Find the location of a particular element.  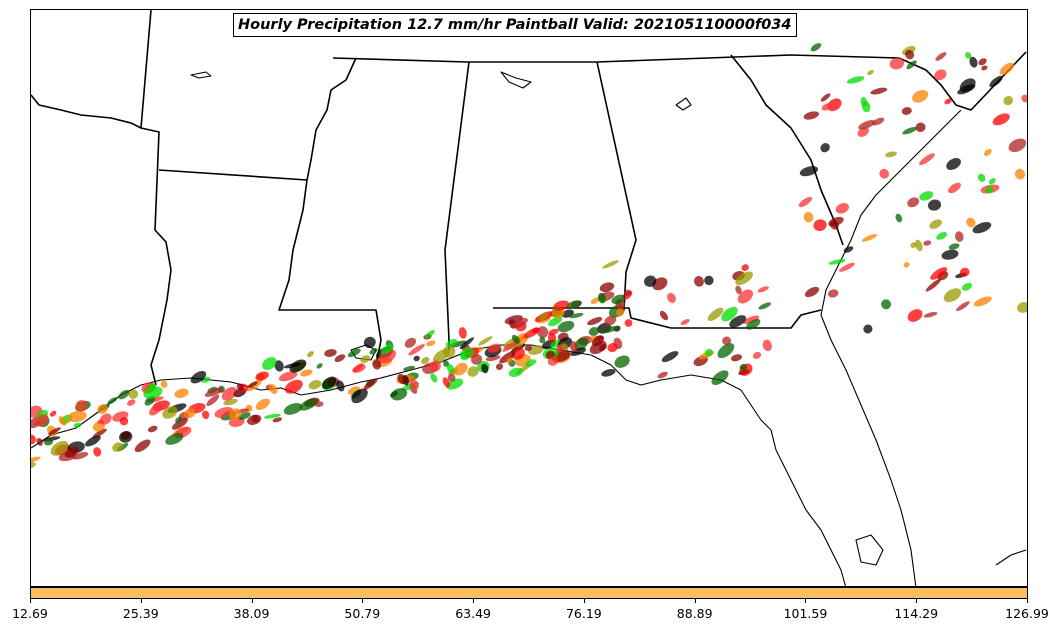

colorbar-tick-label: 88.89 is located at coordinates (694, 613).